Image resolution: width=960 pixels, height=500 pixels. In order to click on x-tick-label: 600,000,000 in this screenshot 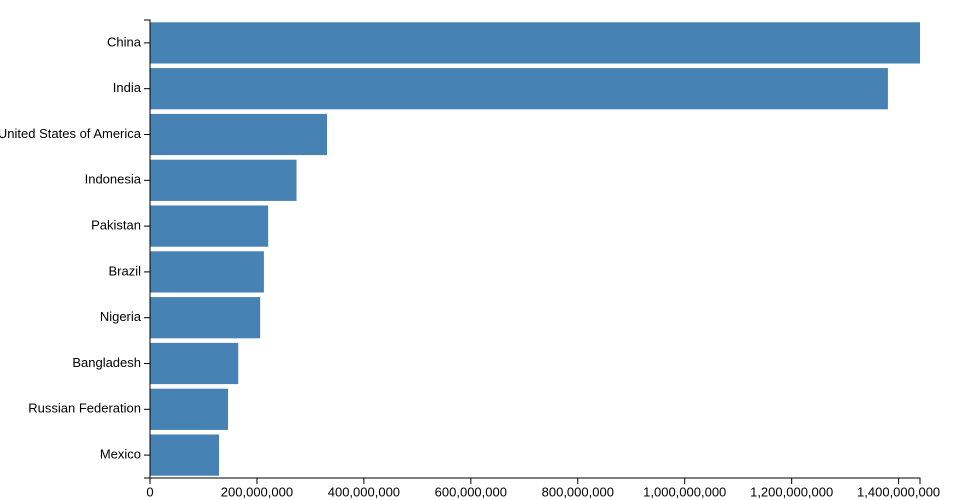, I will do `click(471, 491)`.